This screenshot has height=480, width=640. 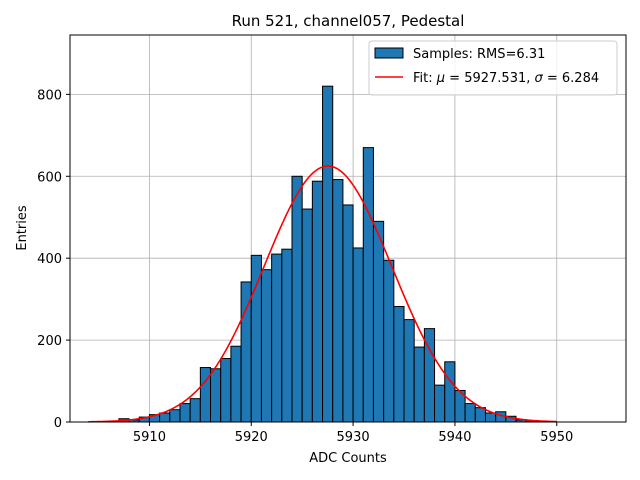 I want to click on x-tick-label: 5910, so click(x=149, y=437).